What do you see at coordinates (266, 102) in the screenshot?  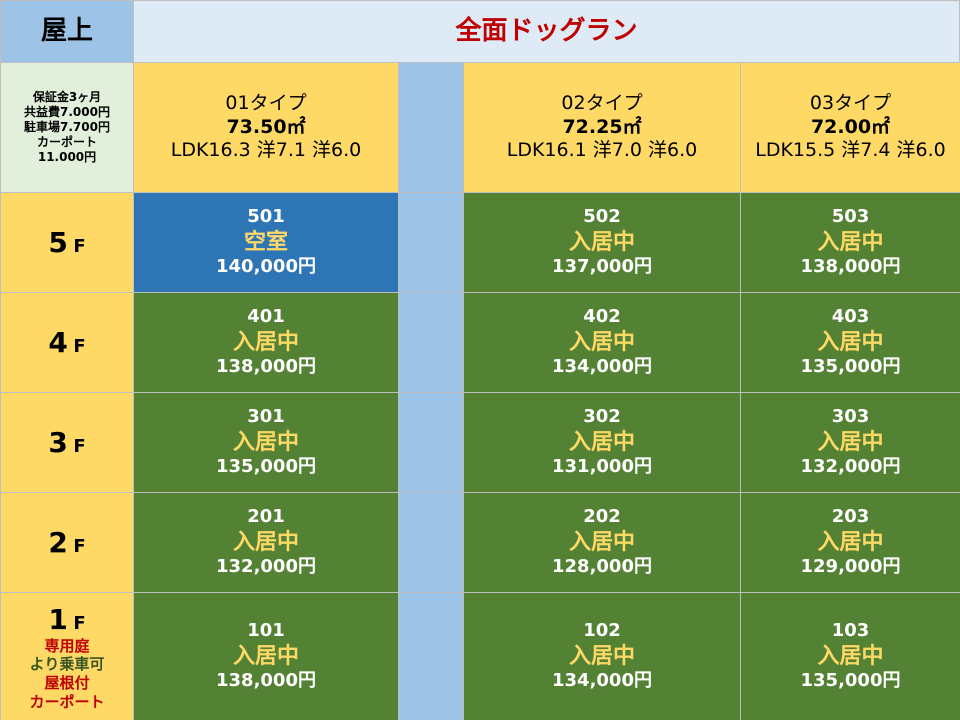 I see `type-name: 01タイプ` at bounding box center [266, 102].